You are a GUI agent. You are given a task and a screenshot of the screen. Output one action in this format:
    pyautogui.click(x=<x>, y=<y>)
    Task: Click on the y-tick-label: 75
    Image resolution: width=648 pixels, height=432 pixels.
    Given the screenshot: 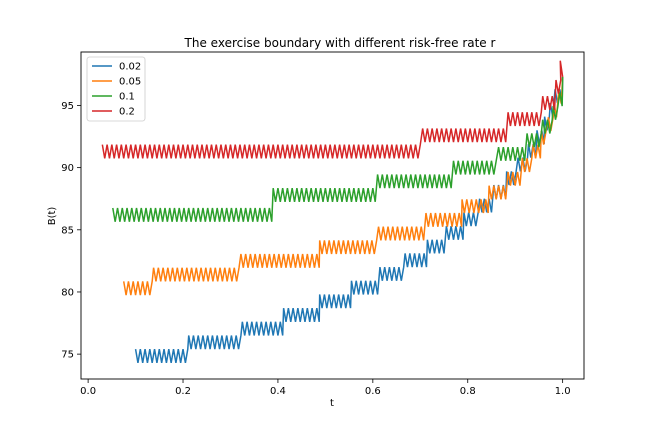 What is the action you would take?
    pyautogui.click(x=67, y=355)
    